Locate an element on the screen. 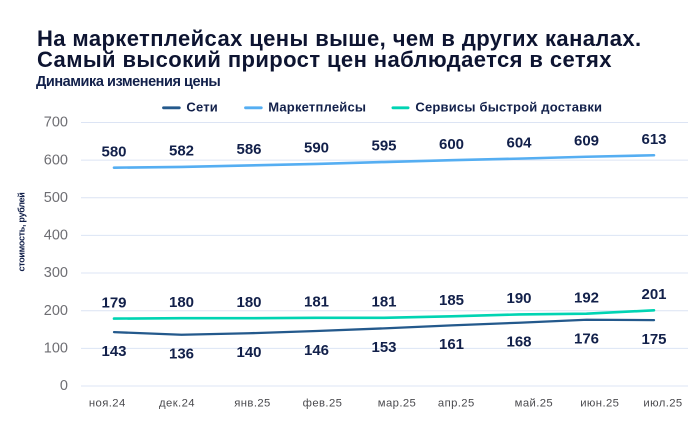 This screenshot has height=426, width=700. svg-text: 192 is located at coordinates (586, 297).